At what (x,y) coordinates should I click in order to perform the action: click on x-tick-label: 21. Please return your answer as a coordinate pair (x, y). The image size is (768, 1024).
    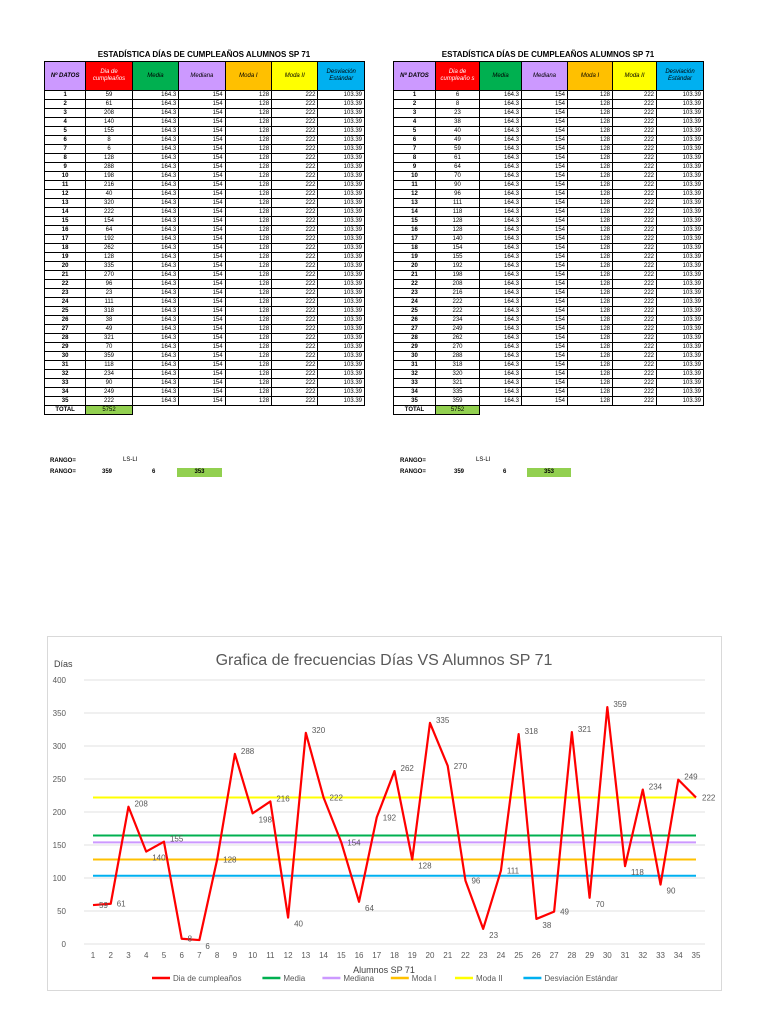
    Looking at the image, I should click on (447, 955).